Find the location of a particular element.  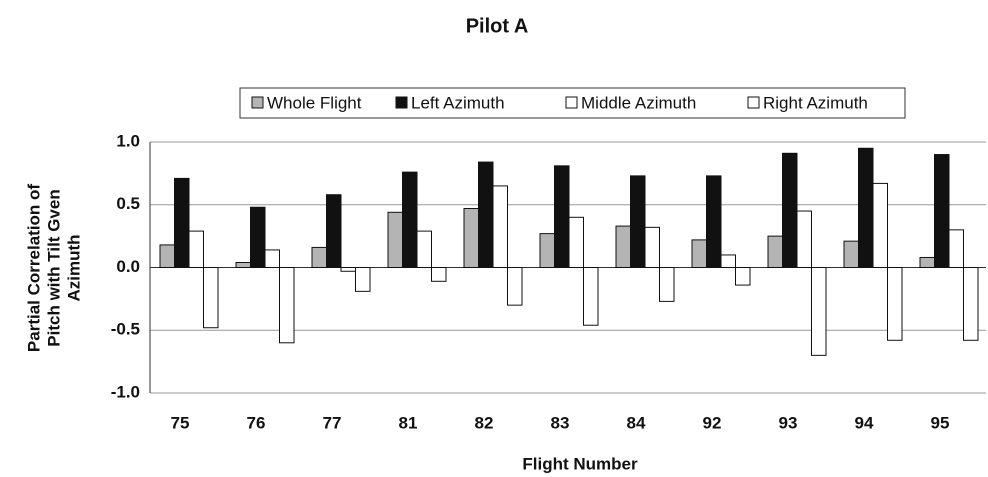

y-tick-label: 0.0 is located at coordinates (128, 266).